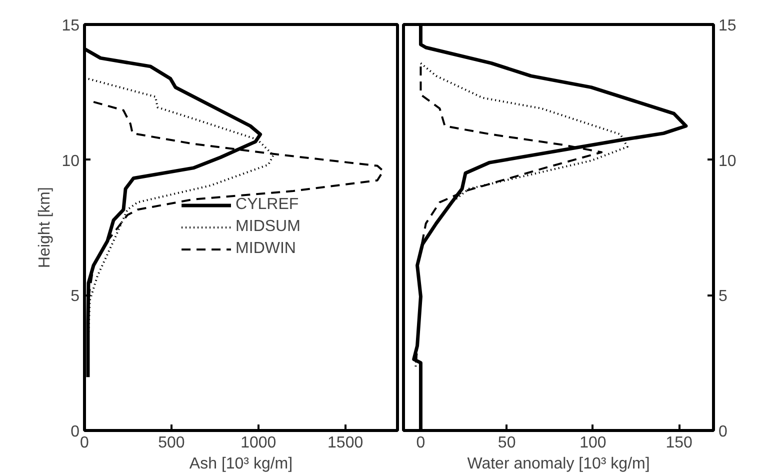 The width and height of the screenshot is (757, 475). I want to click on x-tick-label: 500, so click(171, 443).